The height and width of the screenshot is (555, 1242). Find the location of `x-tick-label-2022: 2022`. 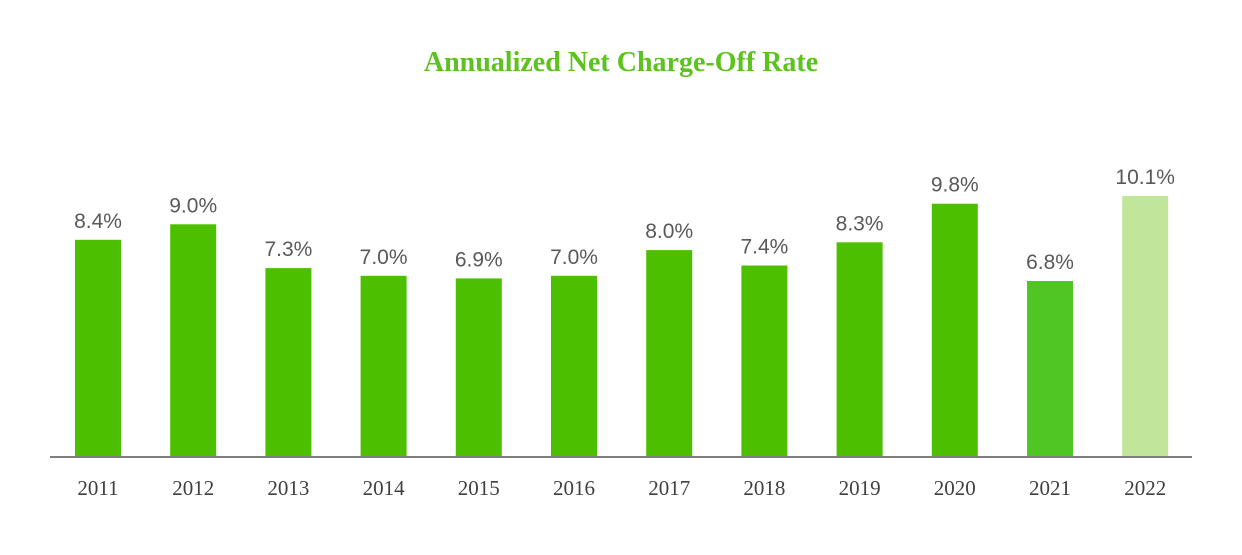

x-tick-label-2022: 2022 is located at coordinates (1145, 488).